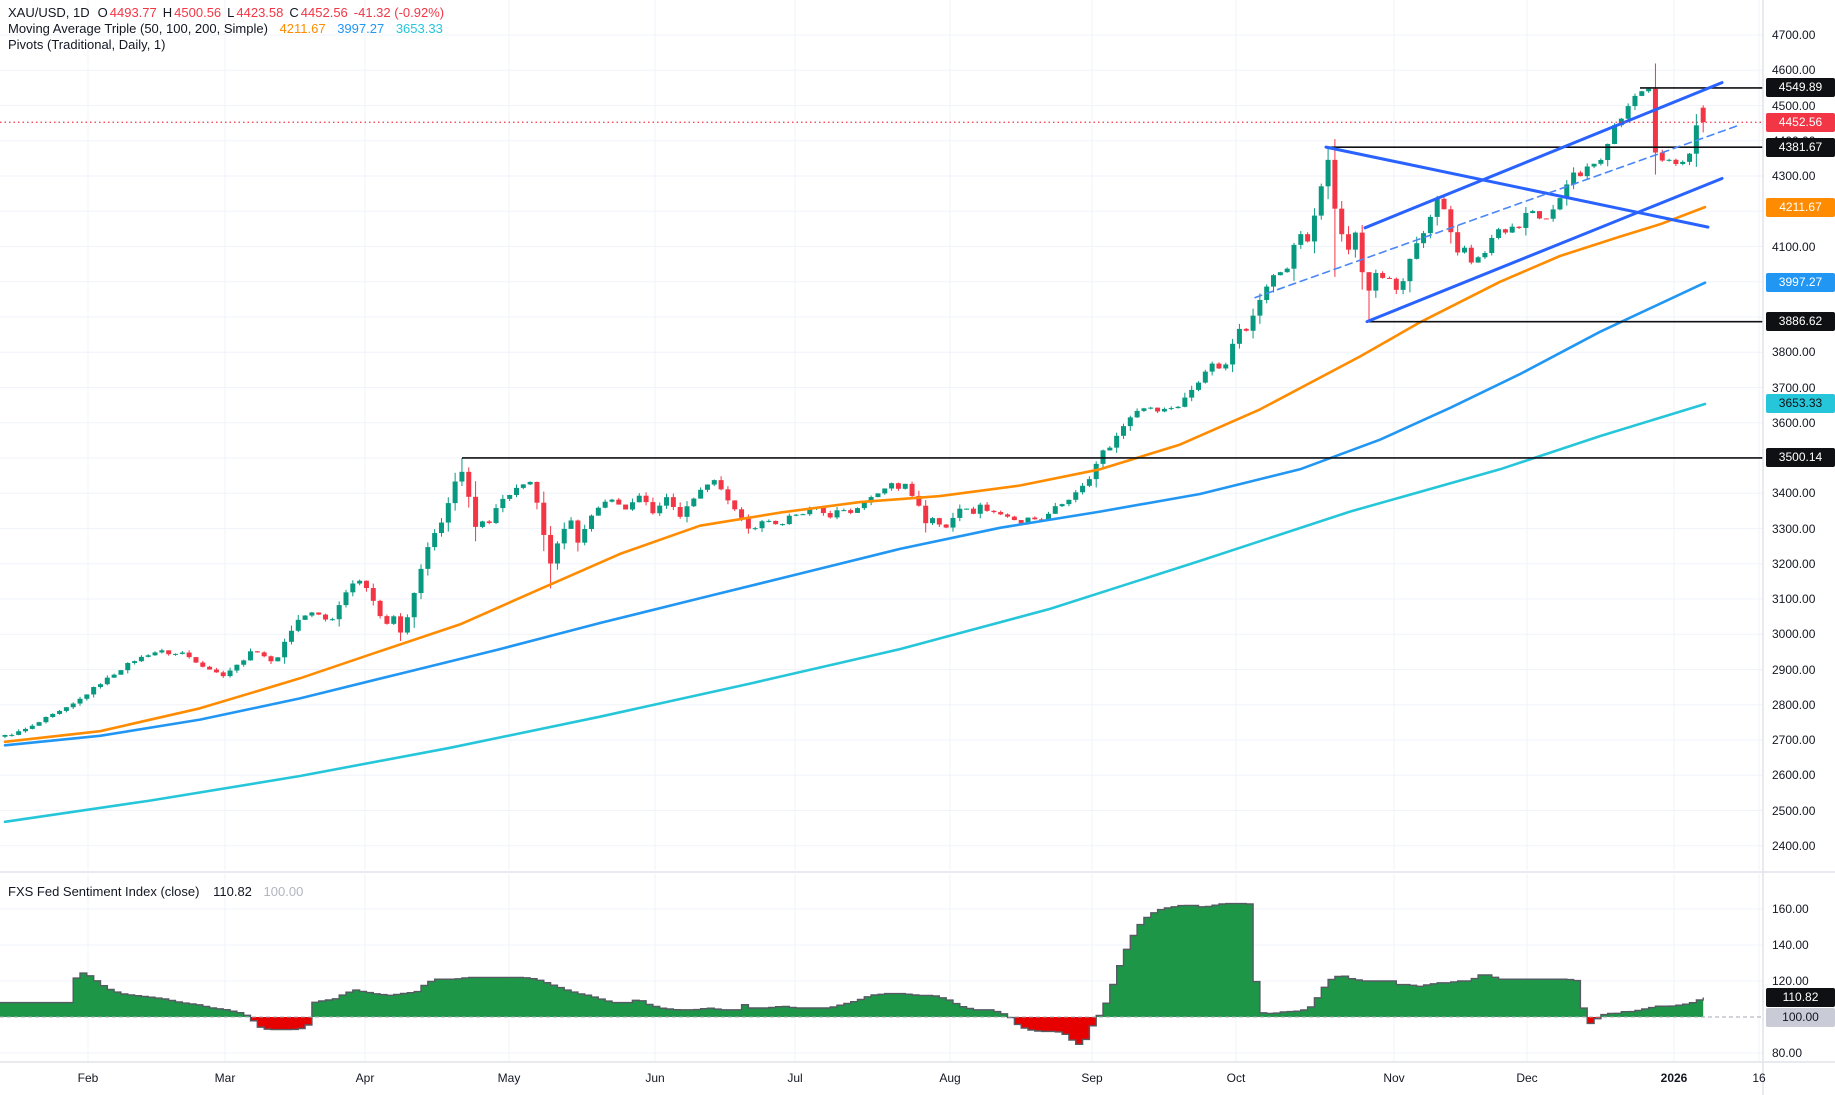 The height and width of the screenshot is (1095, 1835). I want to click on price-badge-3886.62: 3886.62, so click(1800, 322).